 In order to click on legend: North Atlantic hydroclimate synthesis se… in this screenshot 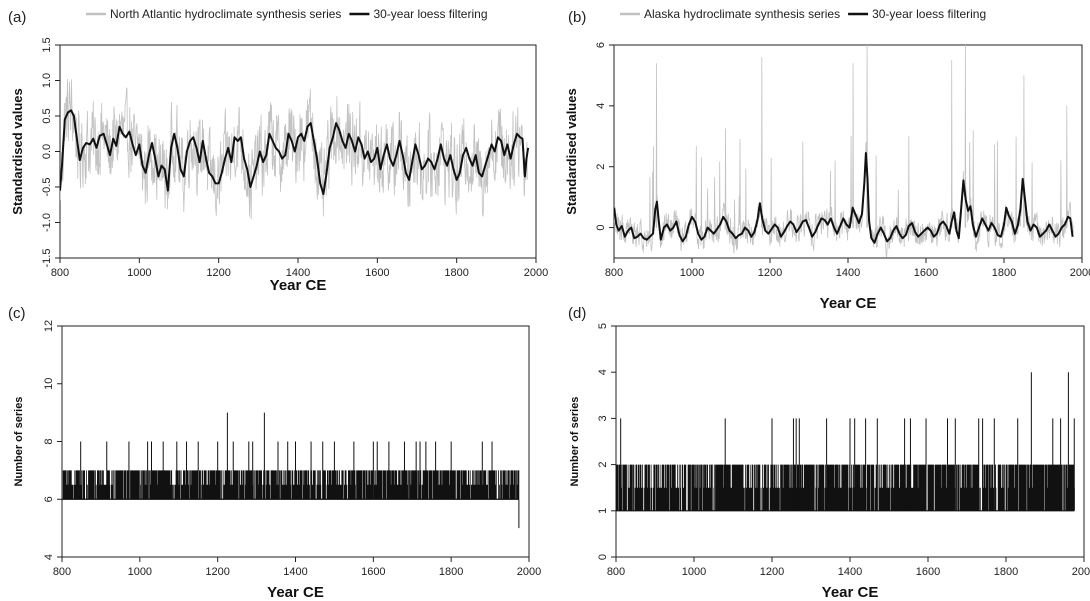, I will do `click(287, 14)`.